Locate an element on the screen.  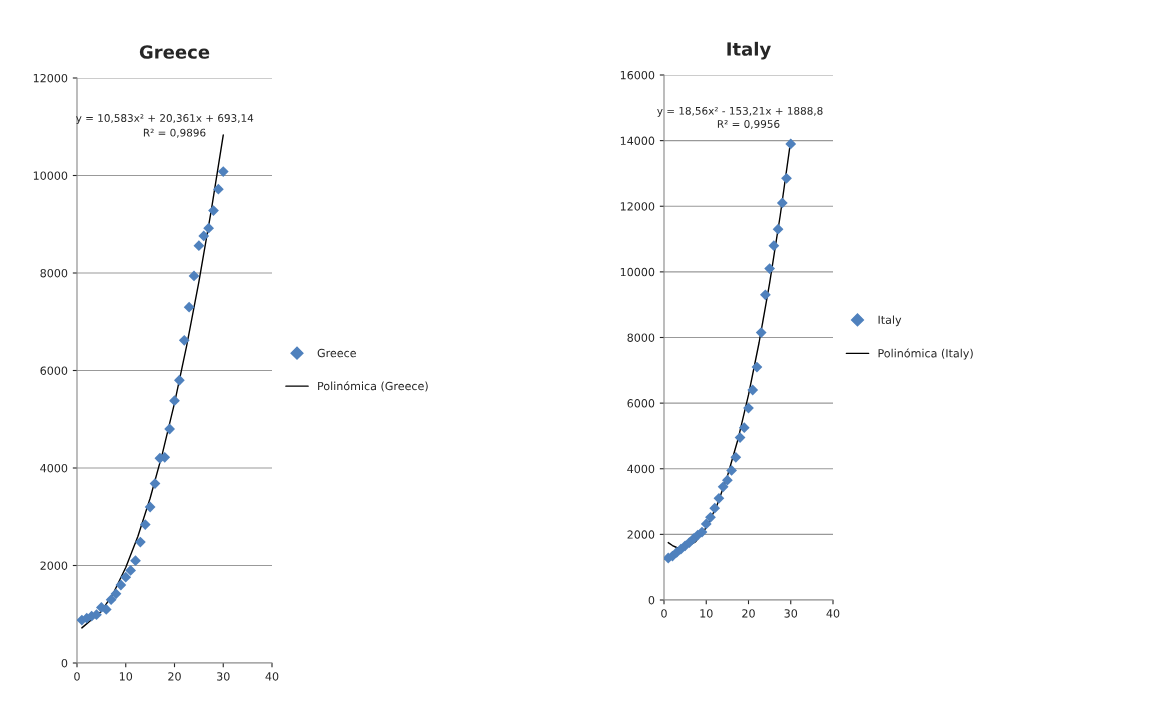
annotation: R² = 0,9956 is located at coordinates (748, 124).